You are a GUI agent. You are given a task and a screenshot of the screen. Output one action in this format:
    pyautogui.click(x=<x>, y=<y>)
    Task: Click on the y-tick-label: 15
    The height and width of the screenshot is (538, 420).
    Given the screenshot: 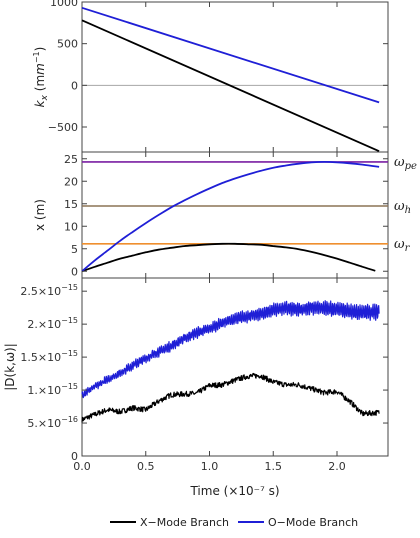 What is the action you would take?
    pyautogui.click(x=71, y=204)
    